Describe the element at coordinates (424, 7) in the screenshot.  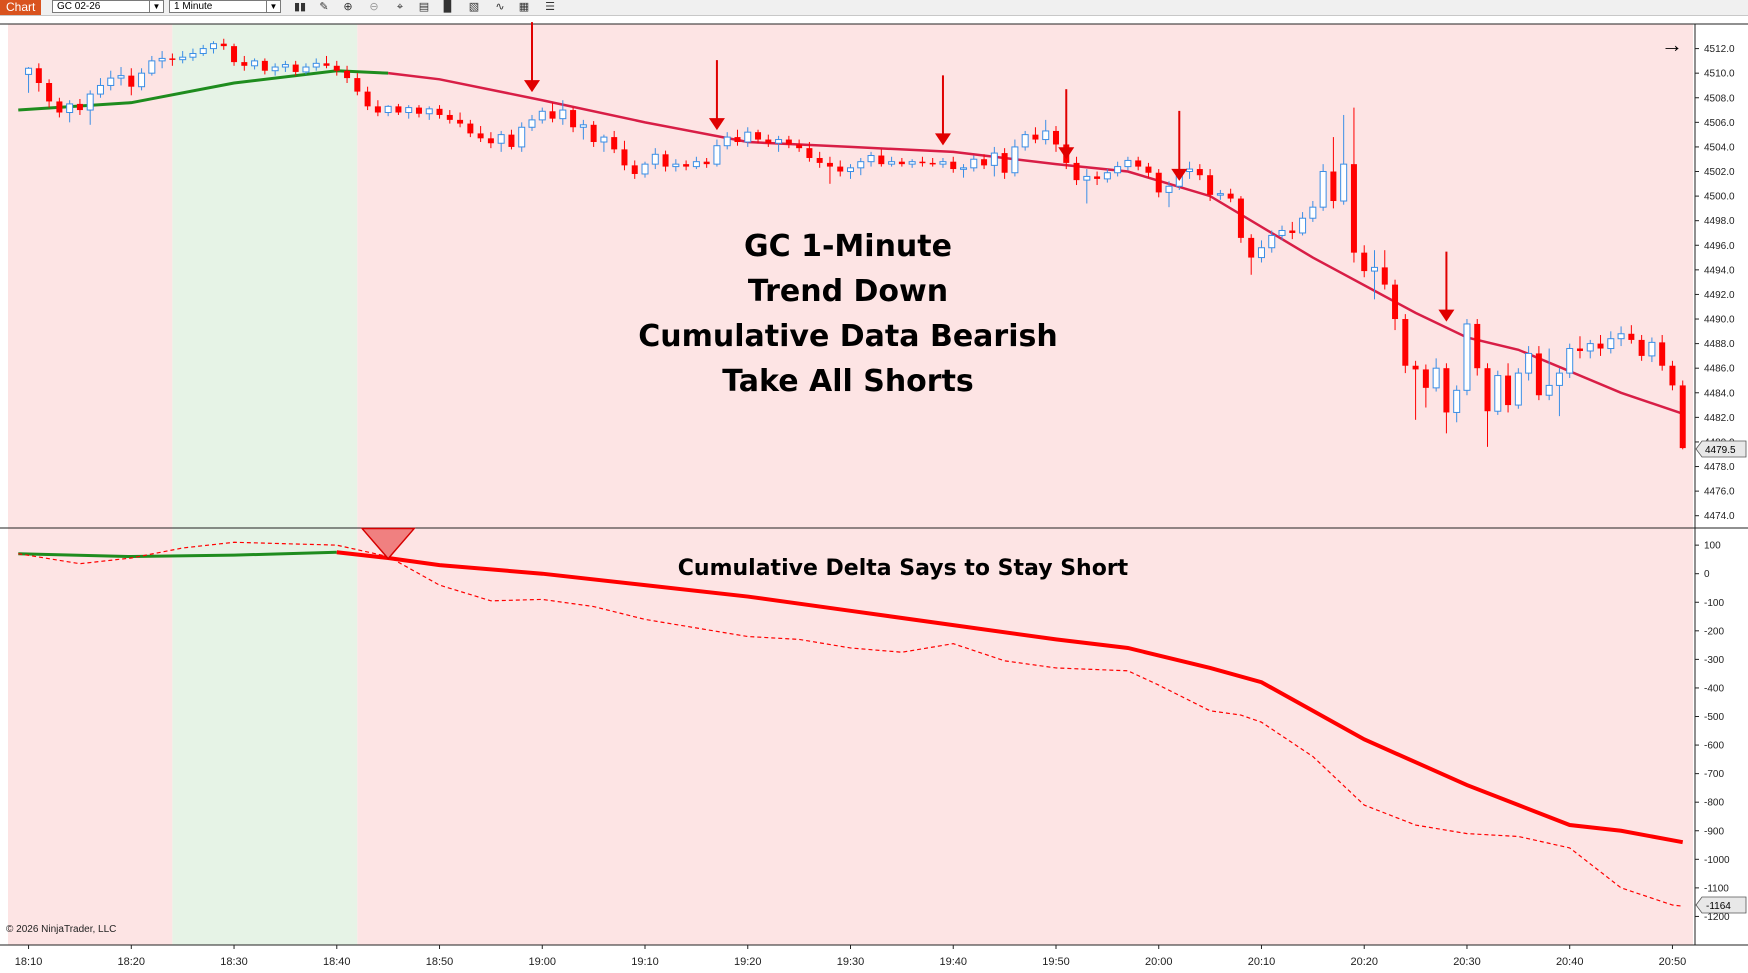
I see `data-box-icon: ▤` at that location.